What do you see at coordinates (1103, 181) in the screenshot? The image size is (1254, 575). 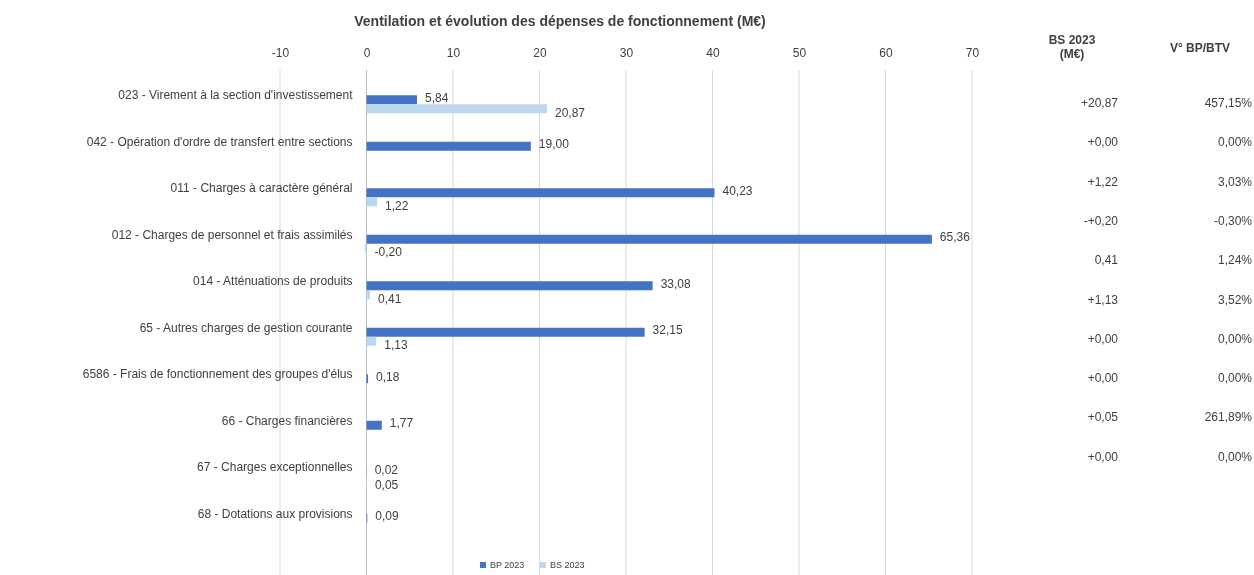 I see `text: +1,22` at bounding box center [1103, 181].